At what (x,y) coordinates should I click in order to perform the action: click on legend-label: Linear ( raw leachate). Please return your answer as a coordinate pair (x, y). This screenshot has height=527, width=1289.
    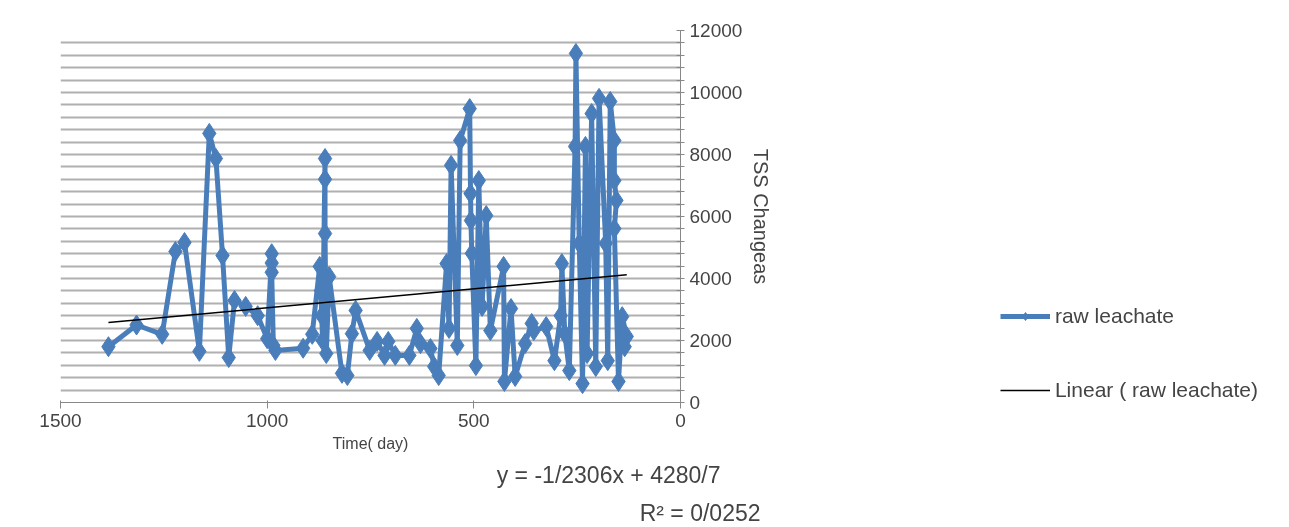
    Looking at the image, I should click on (1156, 390).